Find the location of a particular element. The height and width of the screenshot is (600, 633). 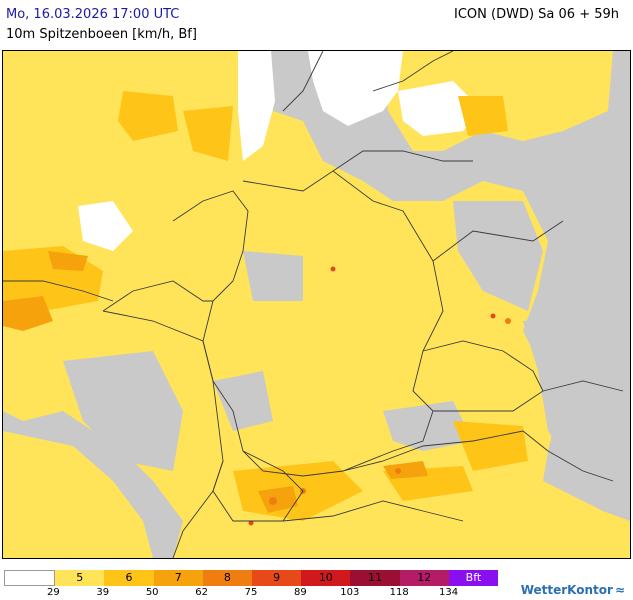

legend-swatch: 9 is located at coordinates (277, 578).